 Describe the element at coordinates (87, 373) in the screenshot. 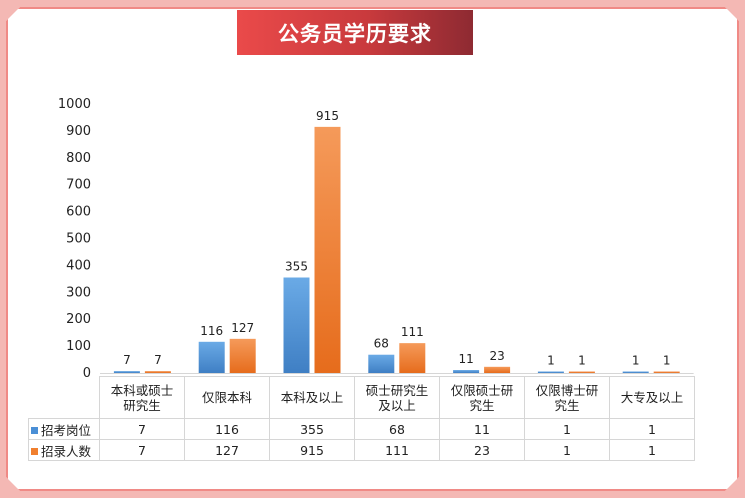

I see `y-tick-label: 0` at that location.